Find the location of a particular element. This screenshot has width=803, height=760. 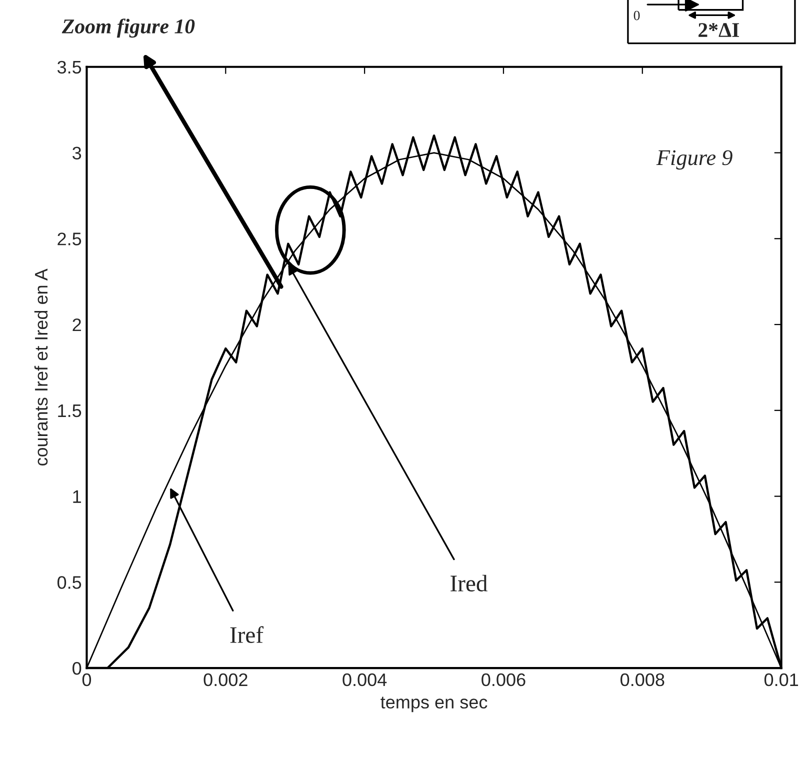

y-tick-label: 0.5 is located at coordinates (69, 582).